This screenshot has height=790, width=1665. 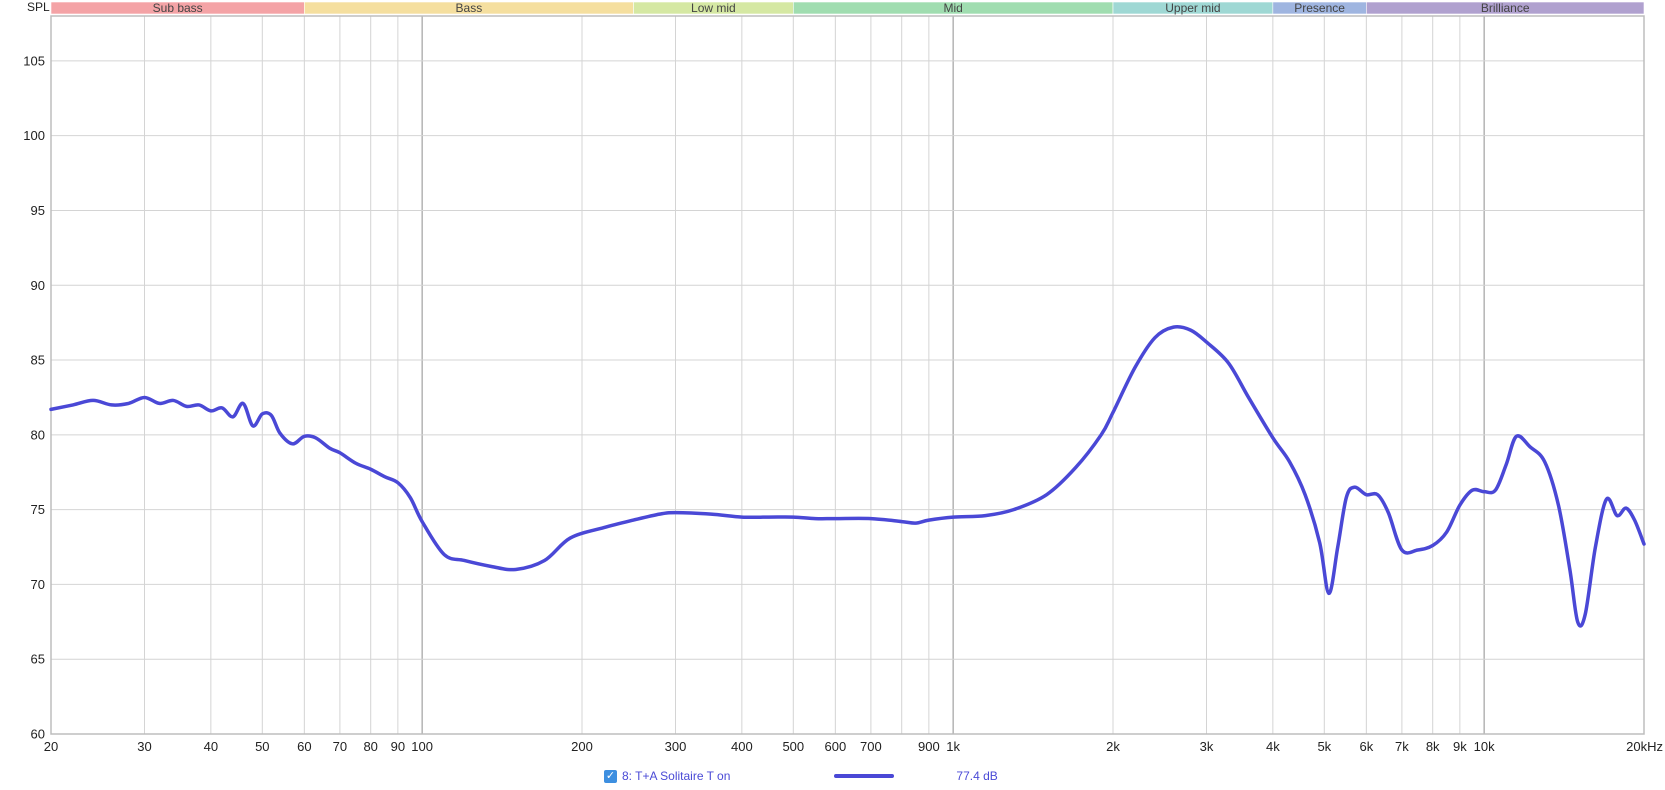 I want to click on x-tick-label: 900, so click(x=929, y=746).